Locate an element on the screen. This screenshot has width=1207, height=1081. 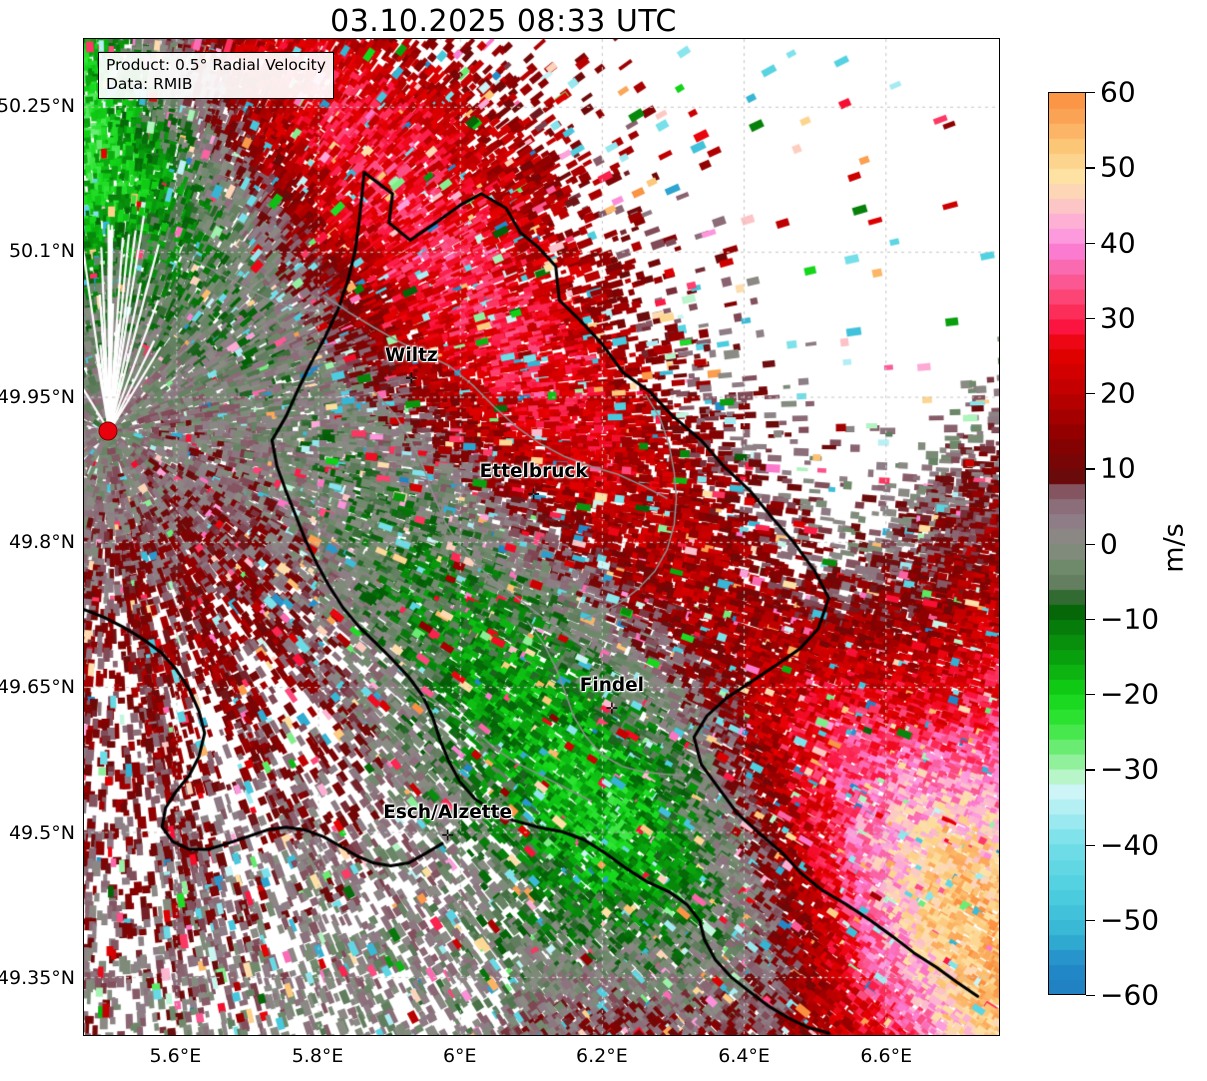
colorbar-tick-label-10: −40 is located at coordinates (1130, 844).